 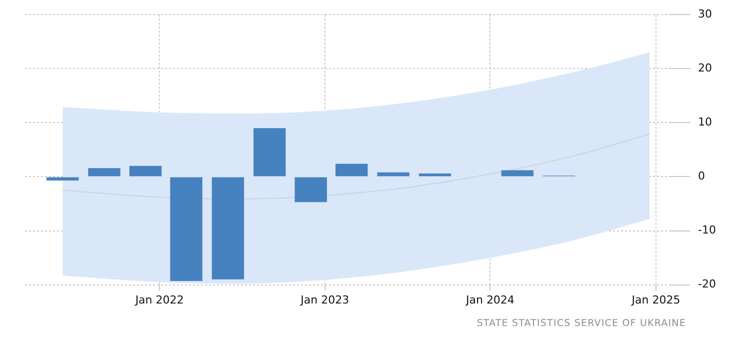 I want to click on y-tick-label: -10, so click(x=707, y=230).